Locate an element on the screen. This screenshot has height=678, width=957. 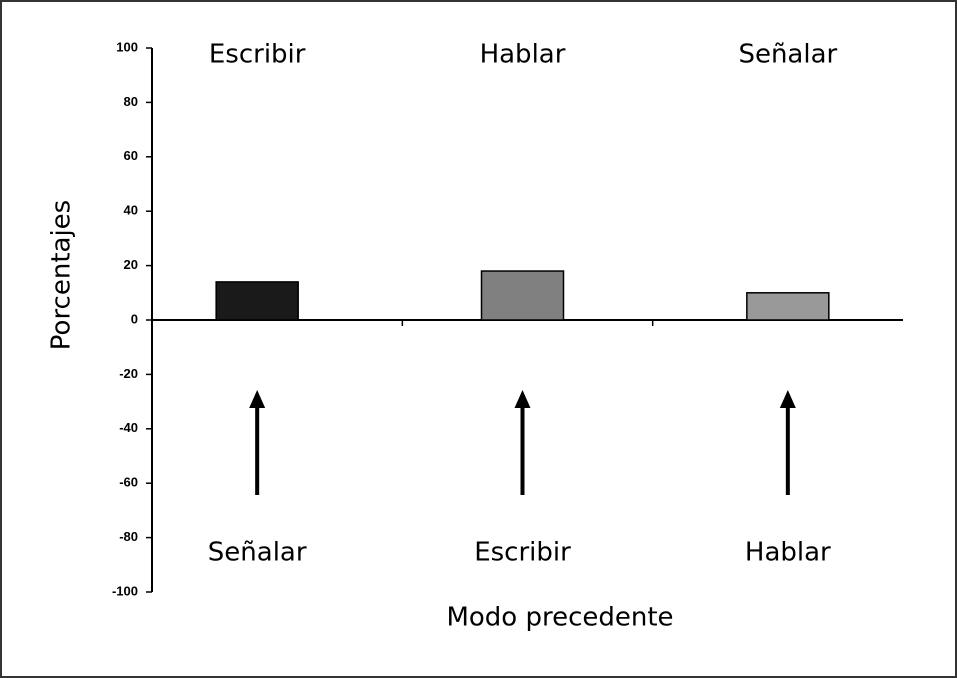
y-tick-label: 100 is located at coordinates (127, 46).